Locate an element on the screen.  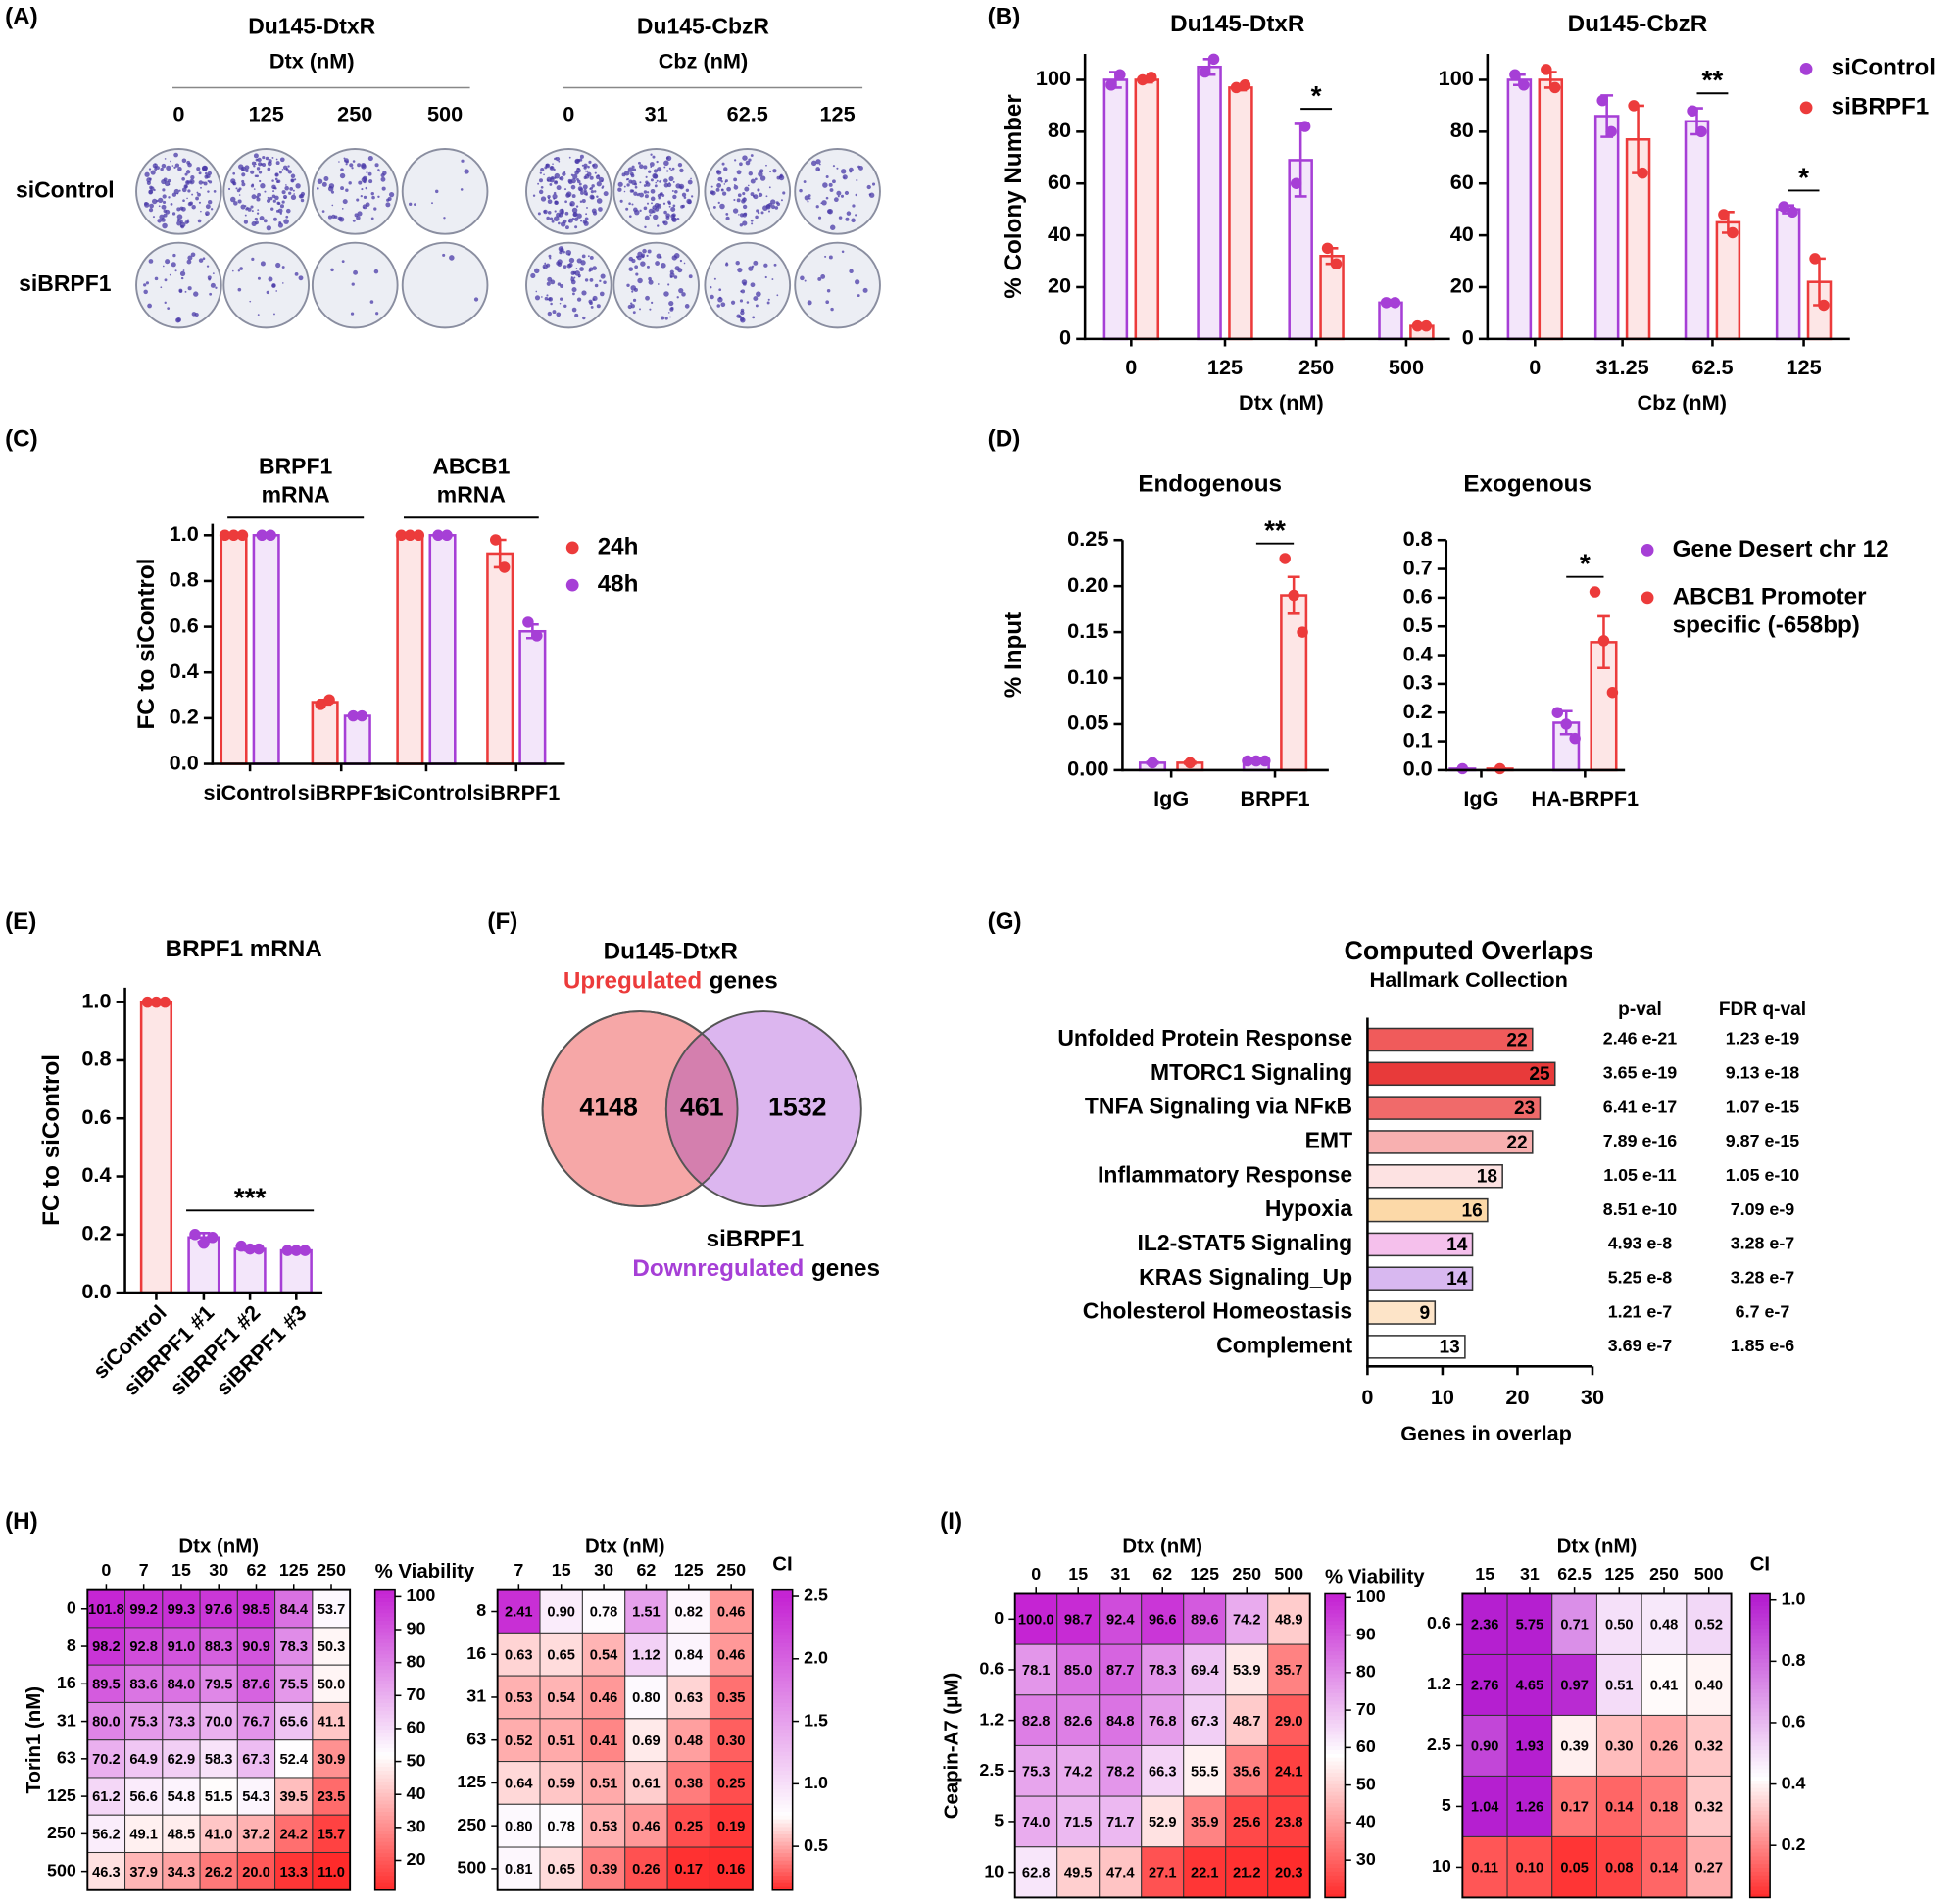
x-tick-label: 31.25 is located at coordinates (1621, 367).